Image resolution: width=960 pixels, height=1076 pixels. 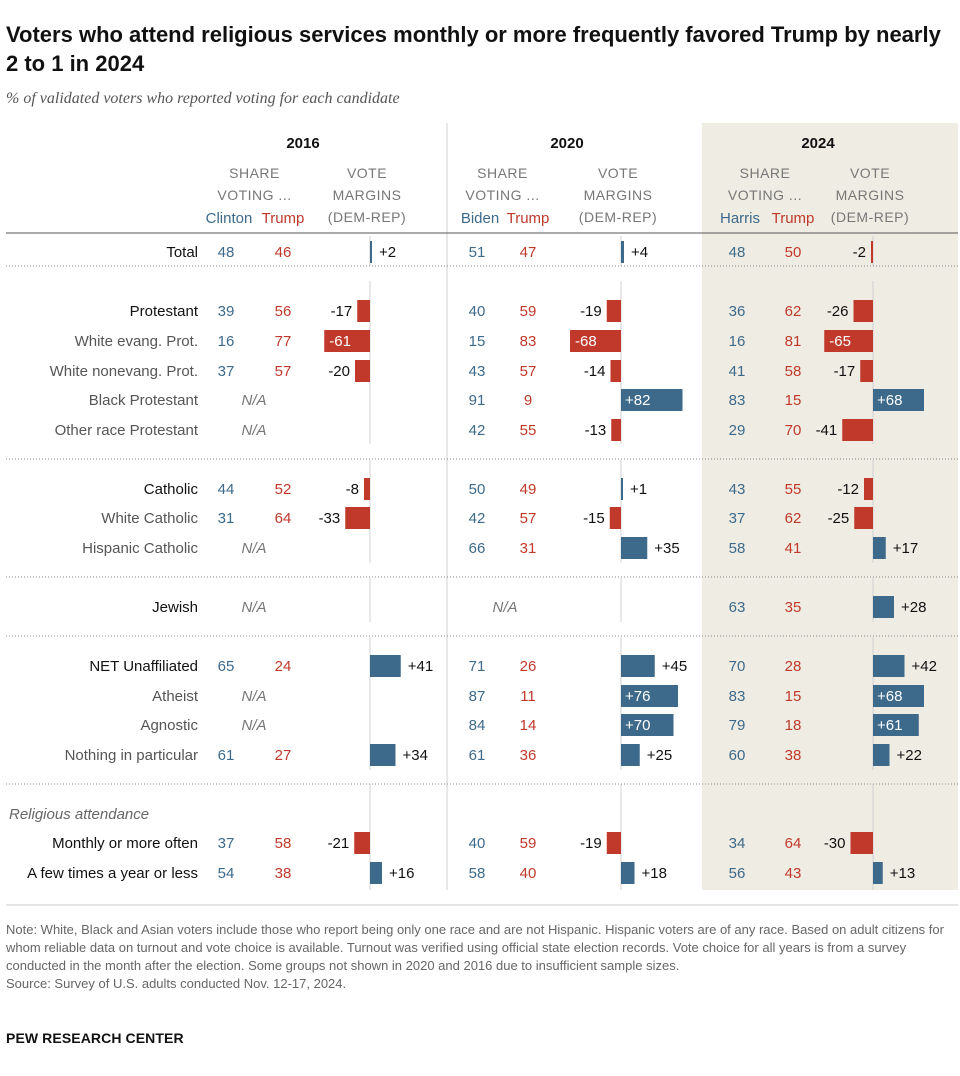 What do you see at coordinates (740, 218) in the screenshot?
I see `dem-candidate-2024: Harris` at bounding box center [740, 218].